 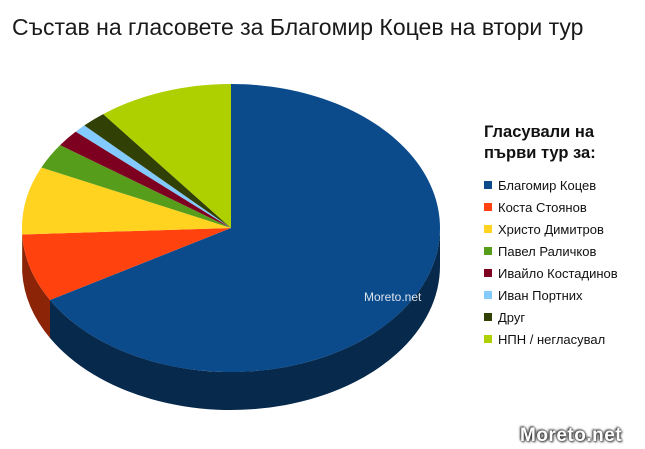 What do you see at coordinates (393, 297) in the screenshot?
I see `watermark-small: Moreto.net` at bounding box center [393, 297].